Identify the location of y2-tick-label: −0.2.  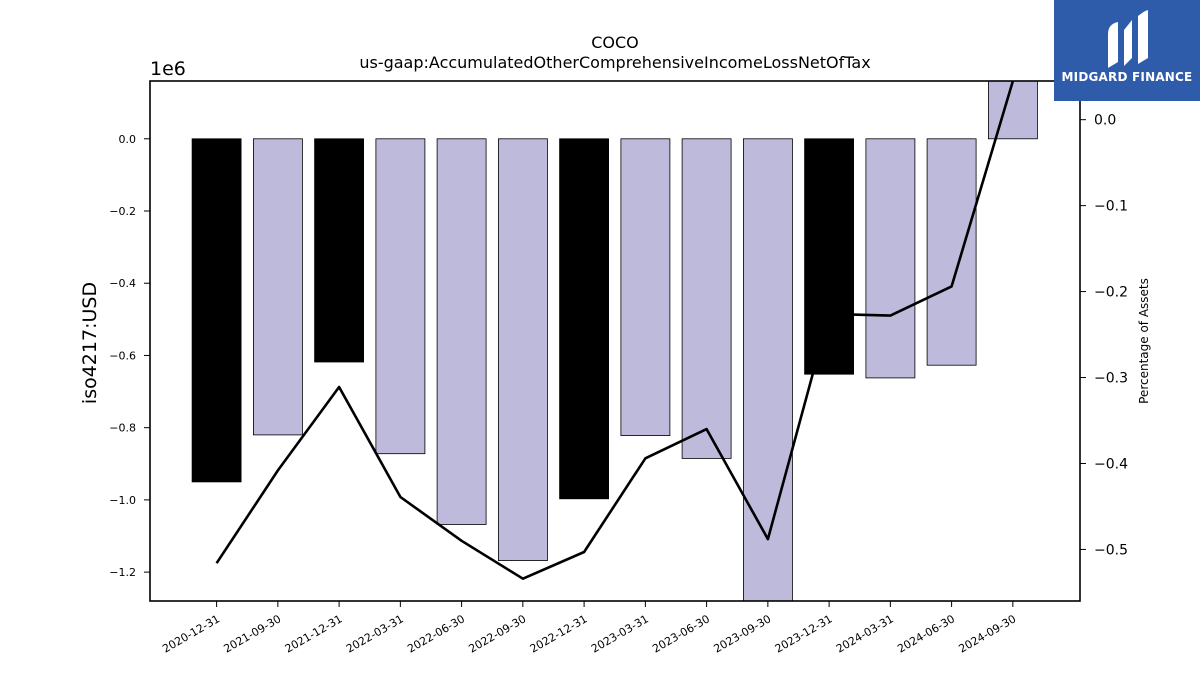
(1111, 293).